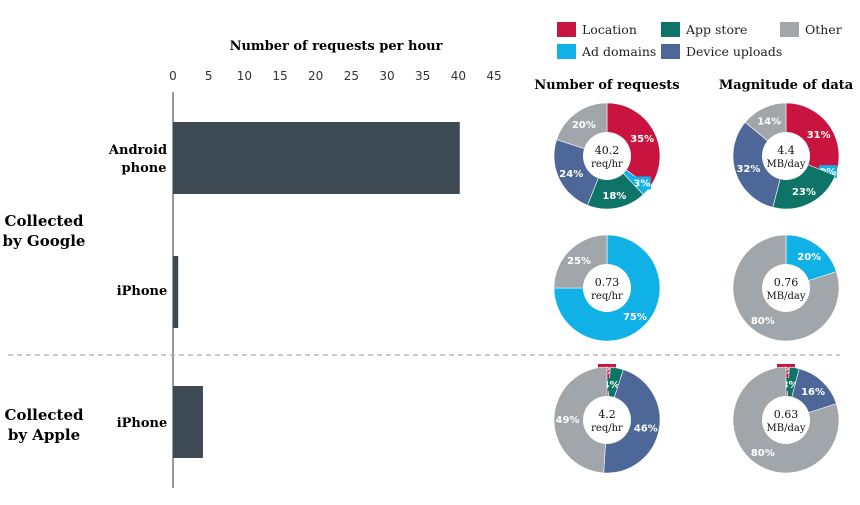  I want to click on slice-label: 25%, so click(579, 261).